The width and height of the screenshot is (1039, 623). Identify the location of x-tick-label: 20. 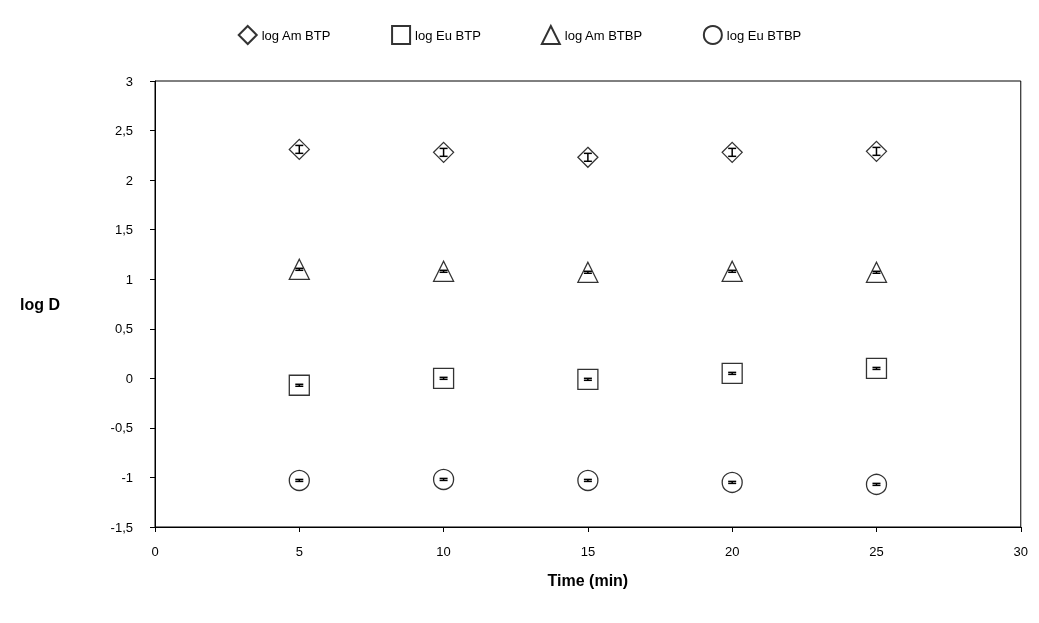
(732, 551).